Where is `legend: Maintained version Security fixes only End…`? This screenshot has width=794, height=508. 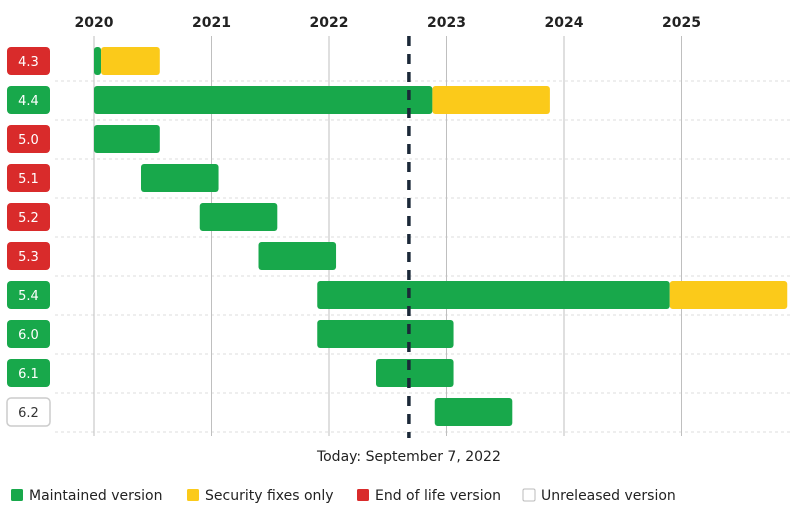 legend: Maintained version Security fixes only End… is located at coordinates (343, 496).